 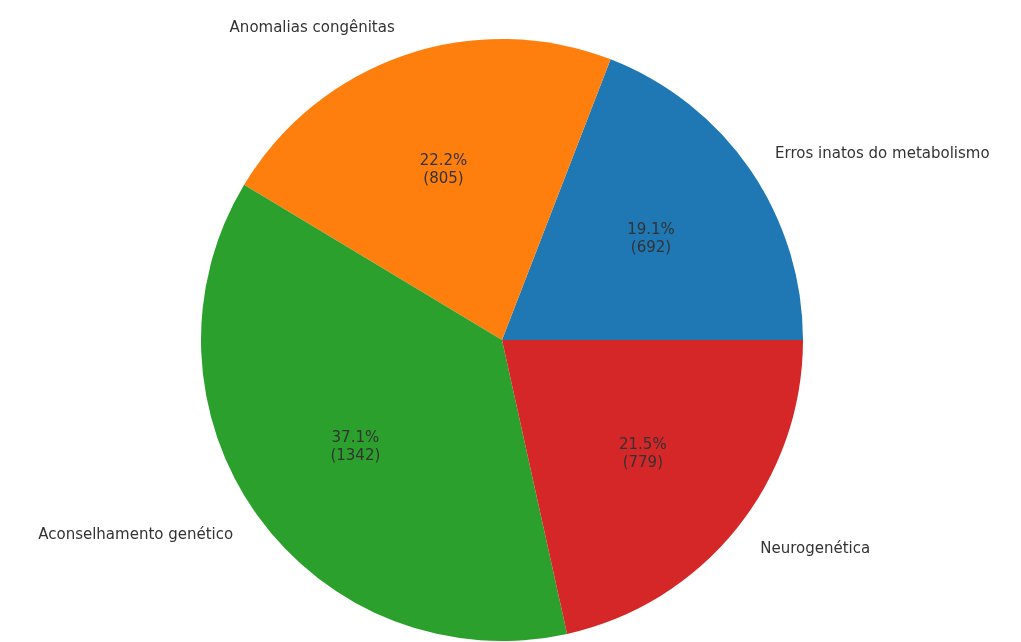 I want to click on data-label: 21.5% (779), so click(x=643, y=453).